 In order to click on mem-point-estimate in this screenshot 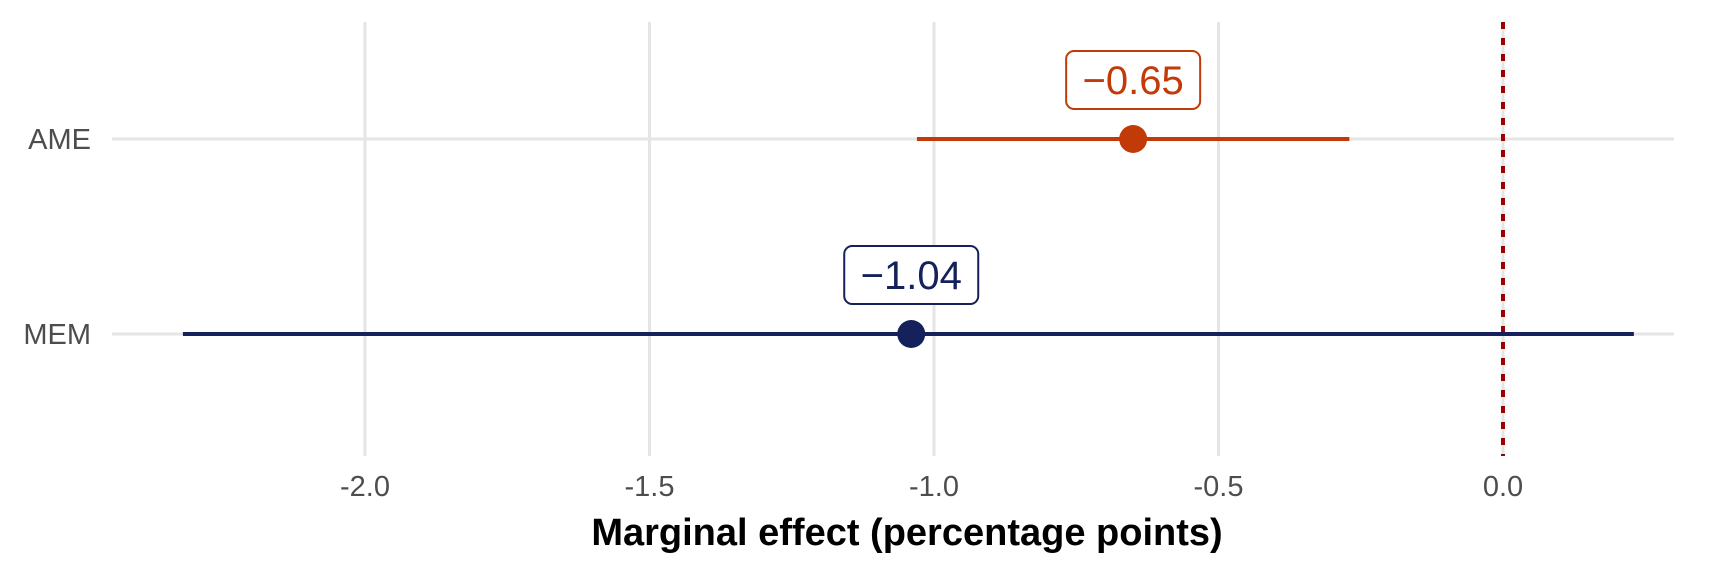, I will do `click(911, 334)`.